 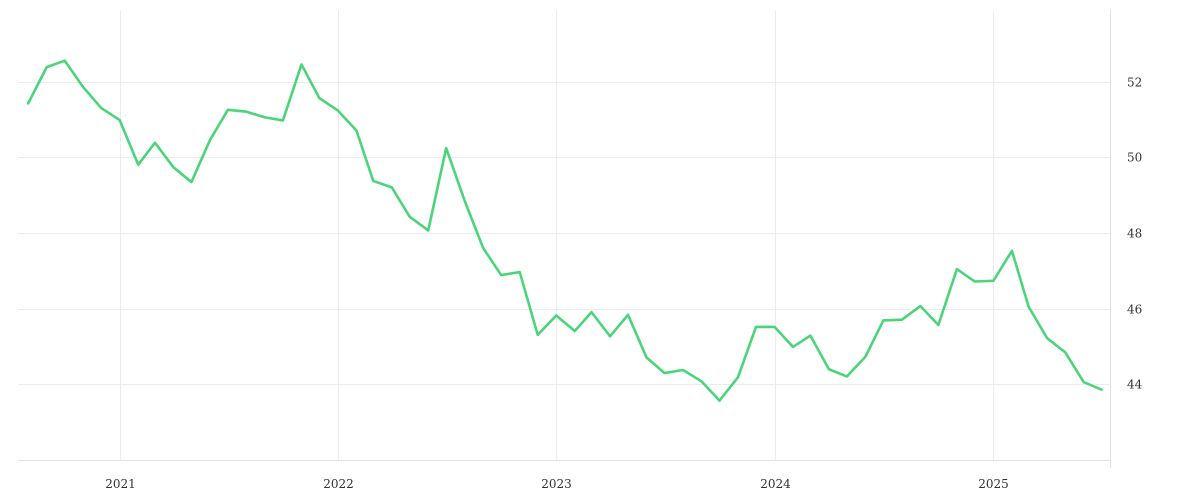 I want to click on y-tick-label-46: 46, so click(x=1134, y=310).